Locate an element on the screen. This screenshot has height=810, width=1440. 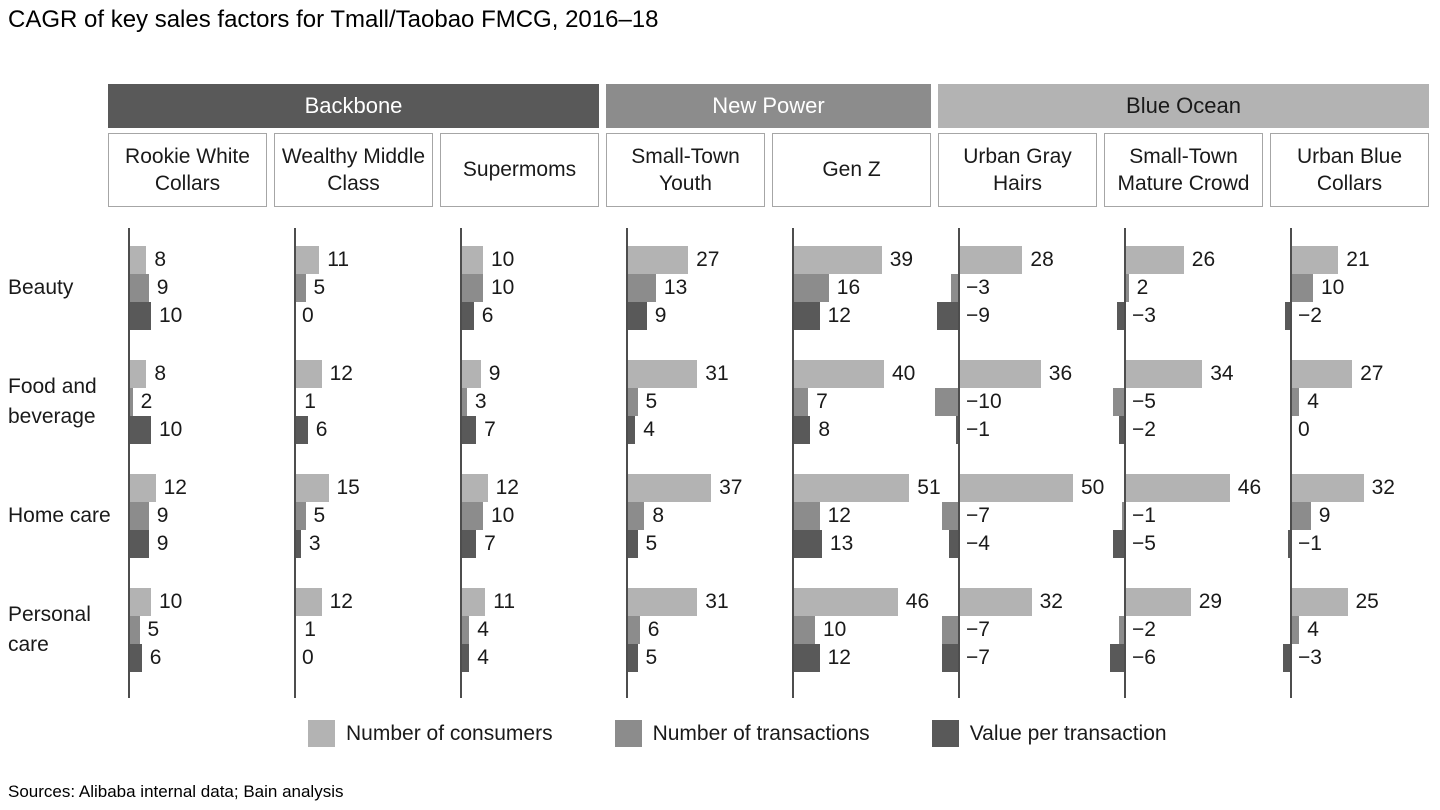
bar-value-label: 1 is located at coordinates (310, 401).